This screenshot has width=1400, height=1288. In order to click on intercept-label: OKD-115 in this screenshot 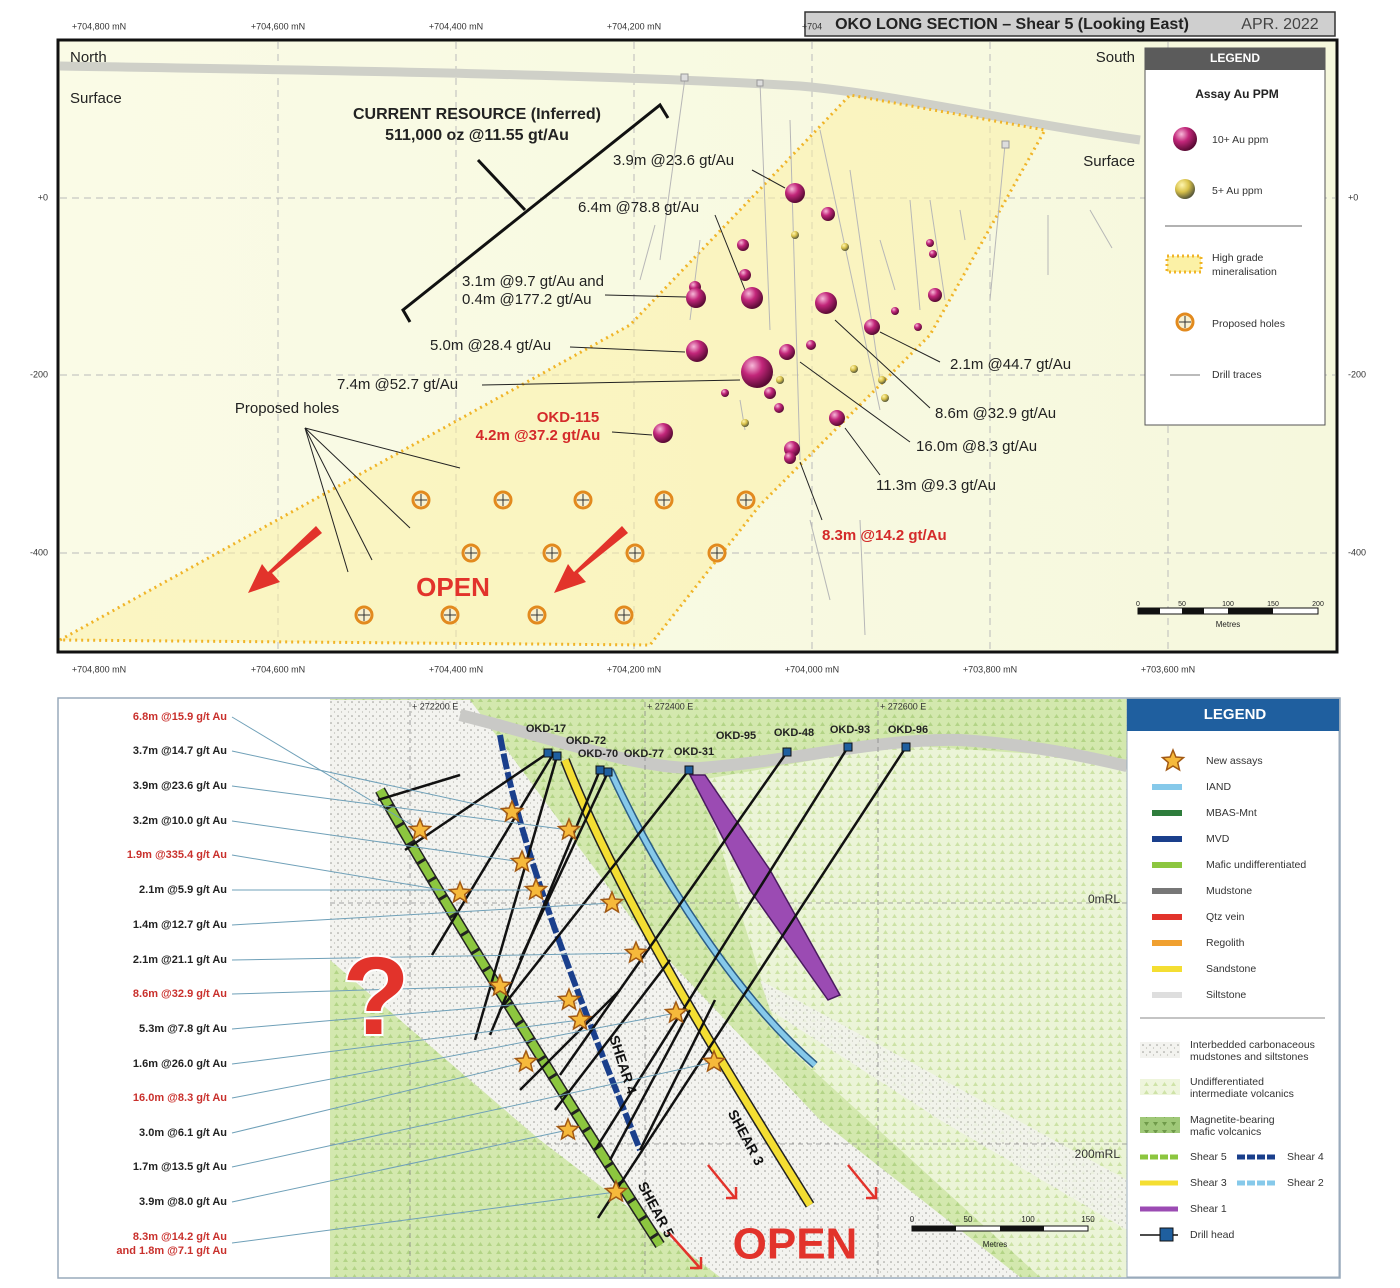, I will do `click(568, 417)`.